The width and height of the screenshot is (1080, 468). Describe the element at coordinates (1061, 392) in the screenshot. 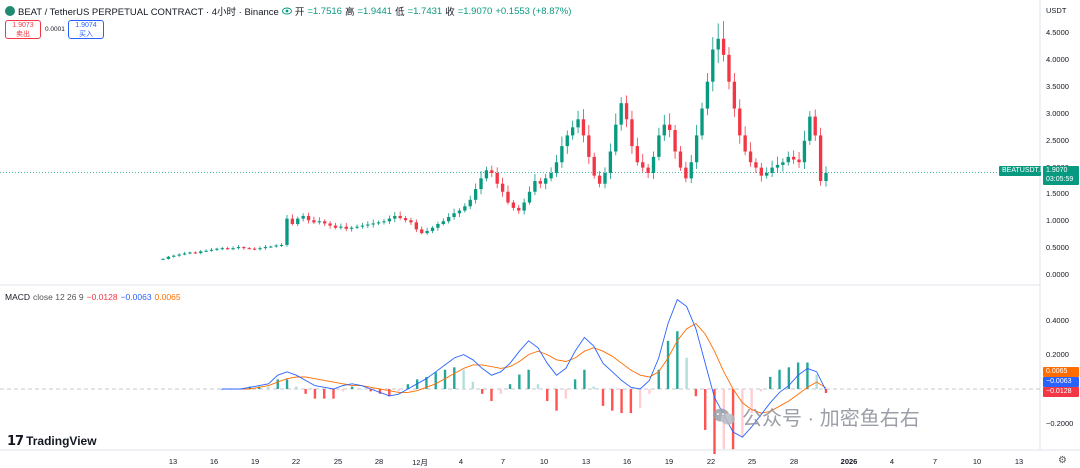

I see `hist-tag: −0.0128` at that location.